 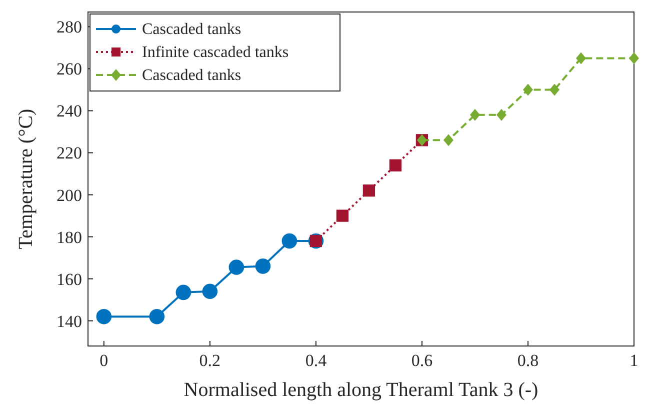 What do you see at coordinates (528, 360) in the screenshot?
I see `x-tick-label: 0.8` at bounding box center [528, 360].